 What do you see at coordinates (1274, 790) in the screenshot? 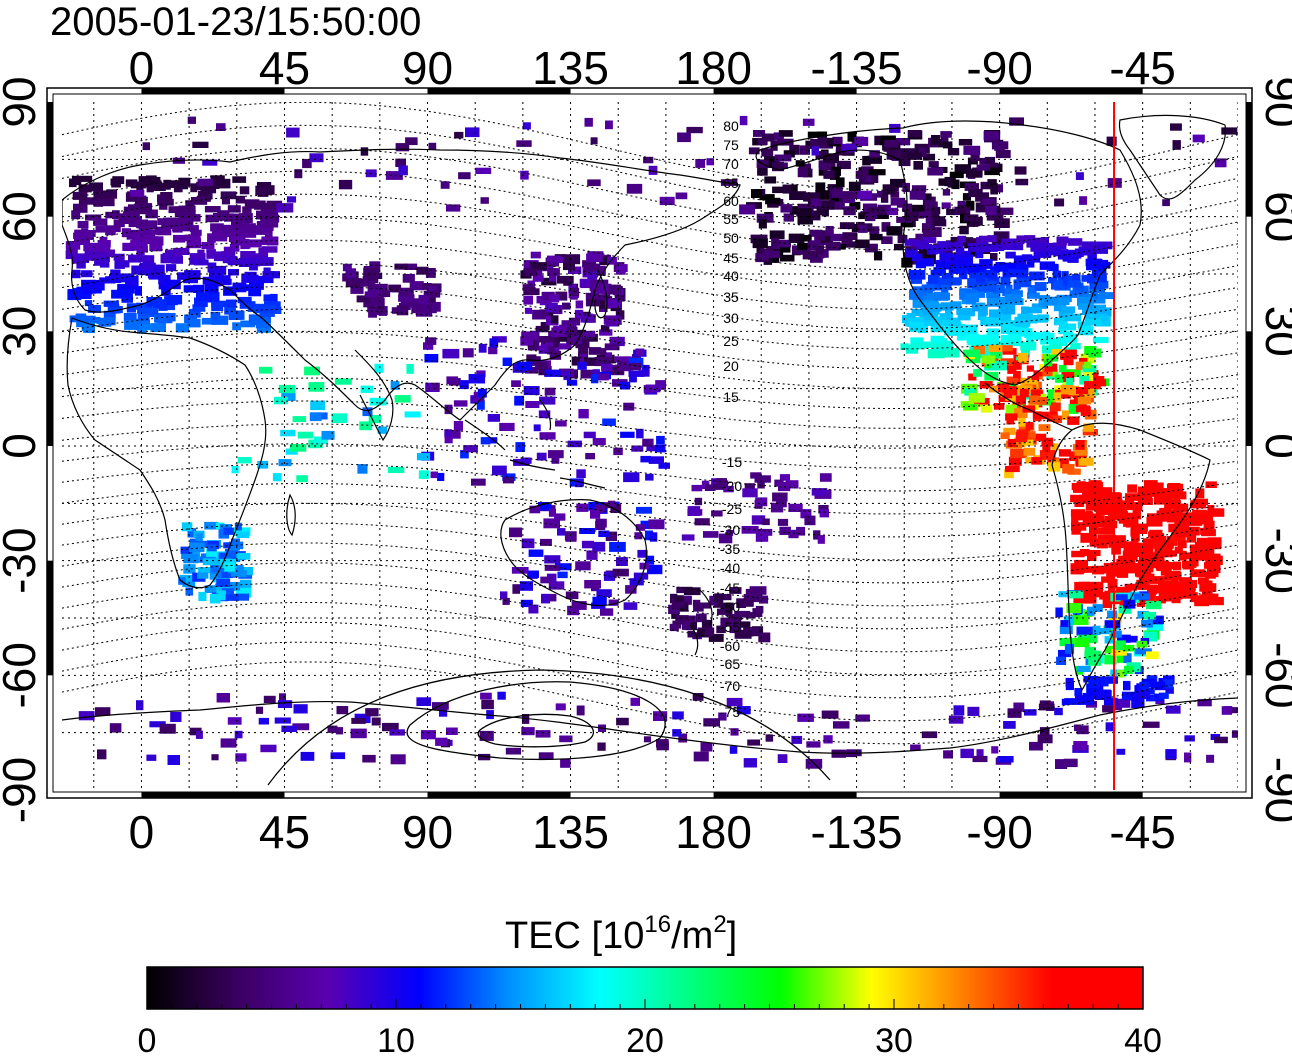
I see `right-lat-tick: -90` at bounding box center [1274, 790].